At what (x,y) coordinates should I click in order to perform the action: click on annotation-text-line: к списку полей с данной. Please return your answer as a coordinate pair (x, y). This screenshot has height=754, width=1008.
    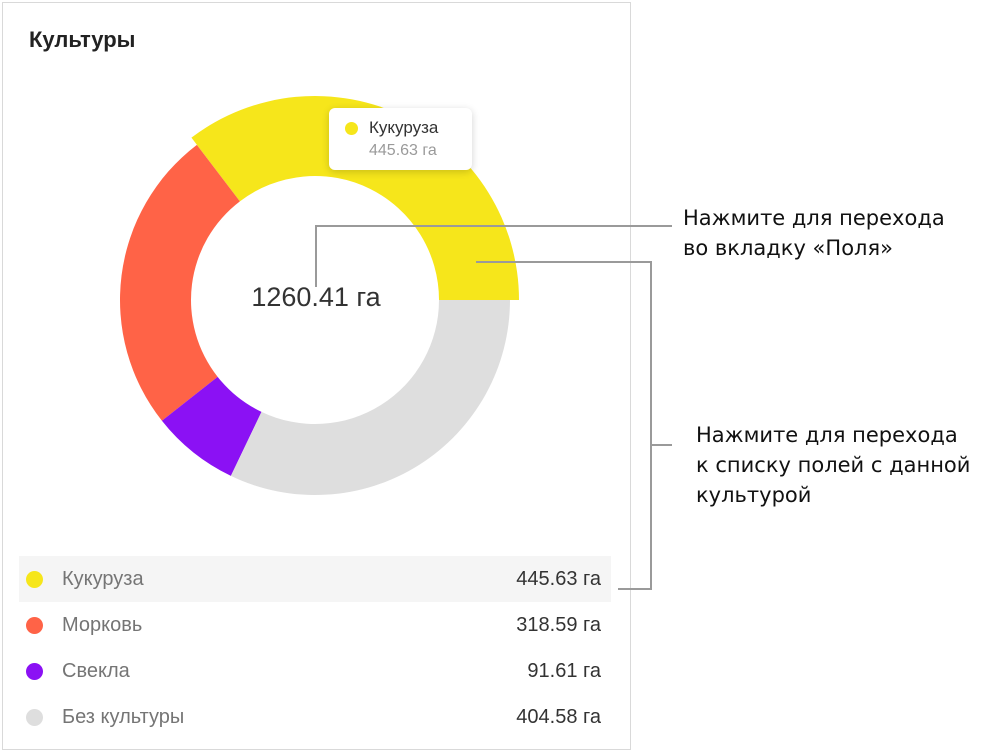
    Looking at the image, I should click on (833, 465).